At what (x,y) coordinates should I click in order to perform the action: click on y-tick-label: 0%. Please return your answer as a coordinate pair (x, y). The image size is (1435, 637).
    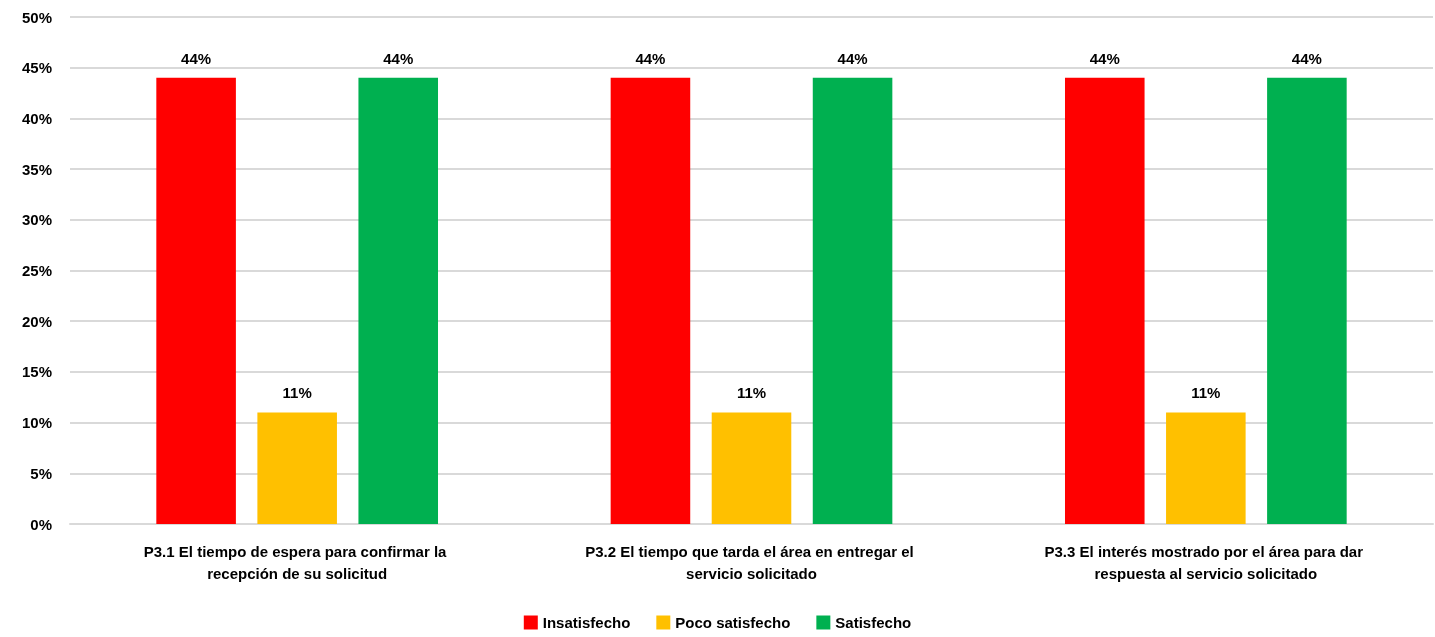
    Looking at the image, I should click on (41, 524).